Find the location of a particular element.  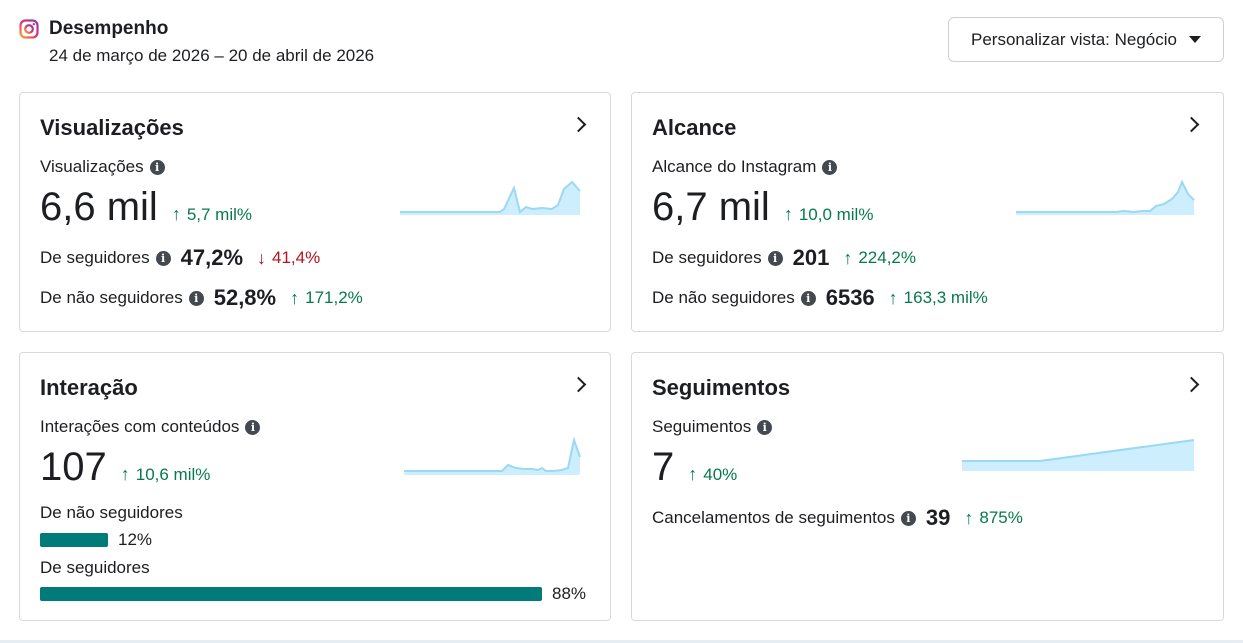

card-title: Visualizações is located at coordinates (112, 127).